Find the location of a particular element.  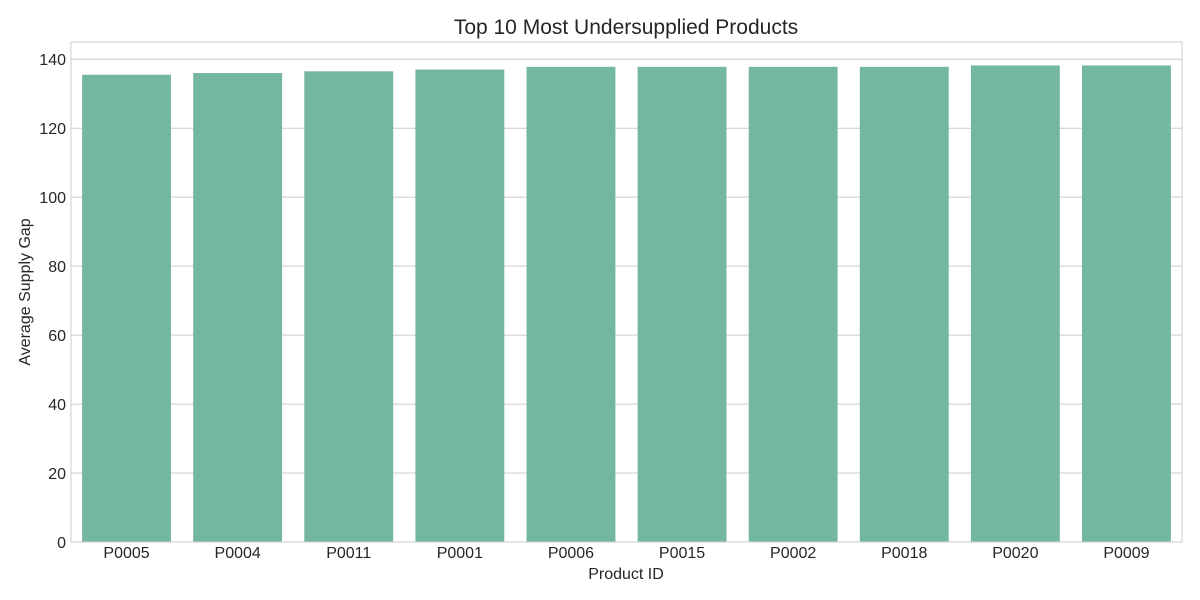

y-axis-label: Average Supply Gap is located at coordinates (25, 291).